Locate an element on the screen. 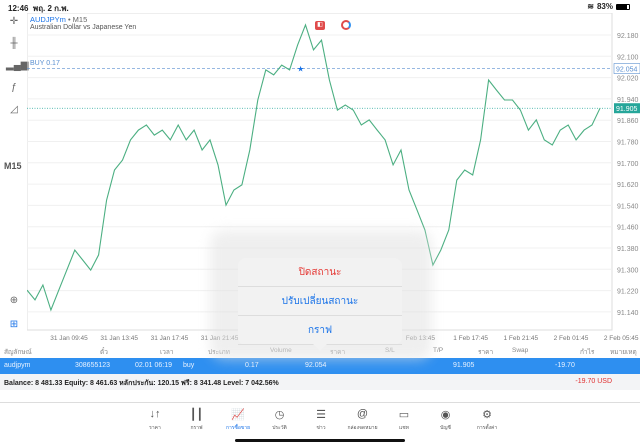  buy-price-tag-label: 92.054 is located at coordinates (627, 70).